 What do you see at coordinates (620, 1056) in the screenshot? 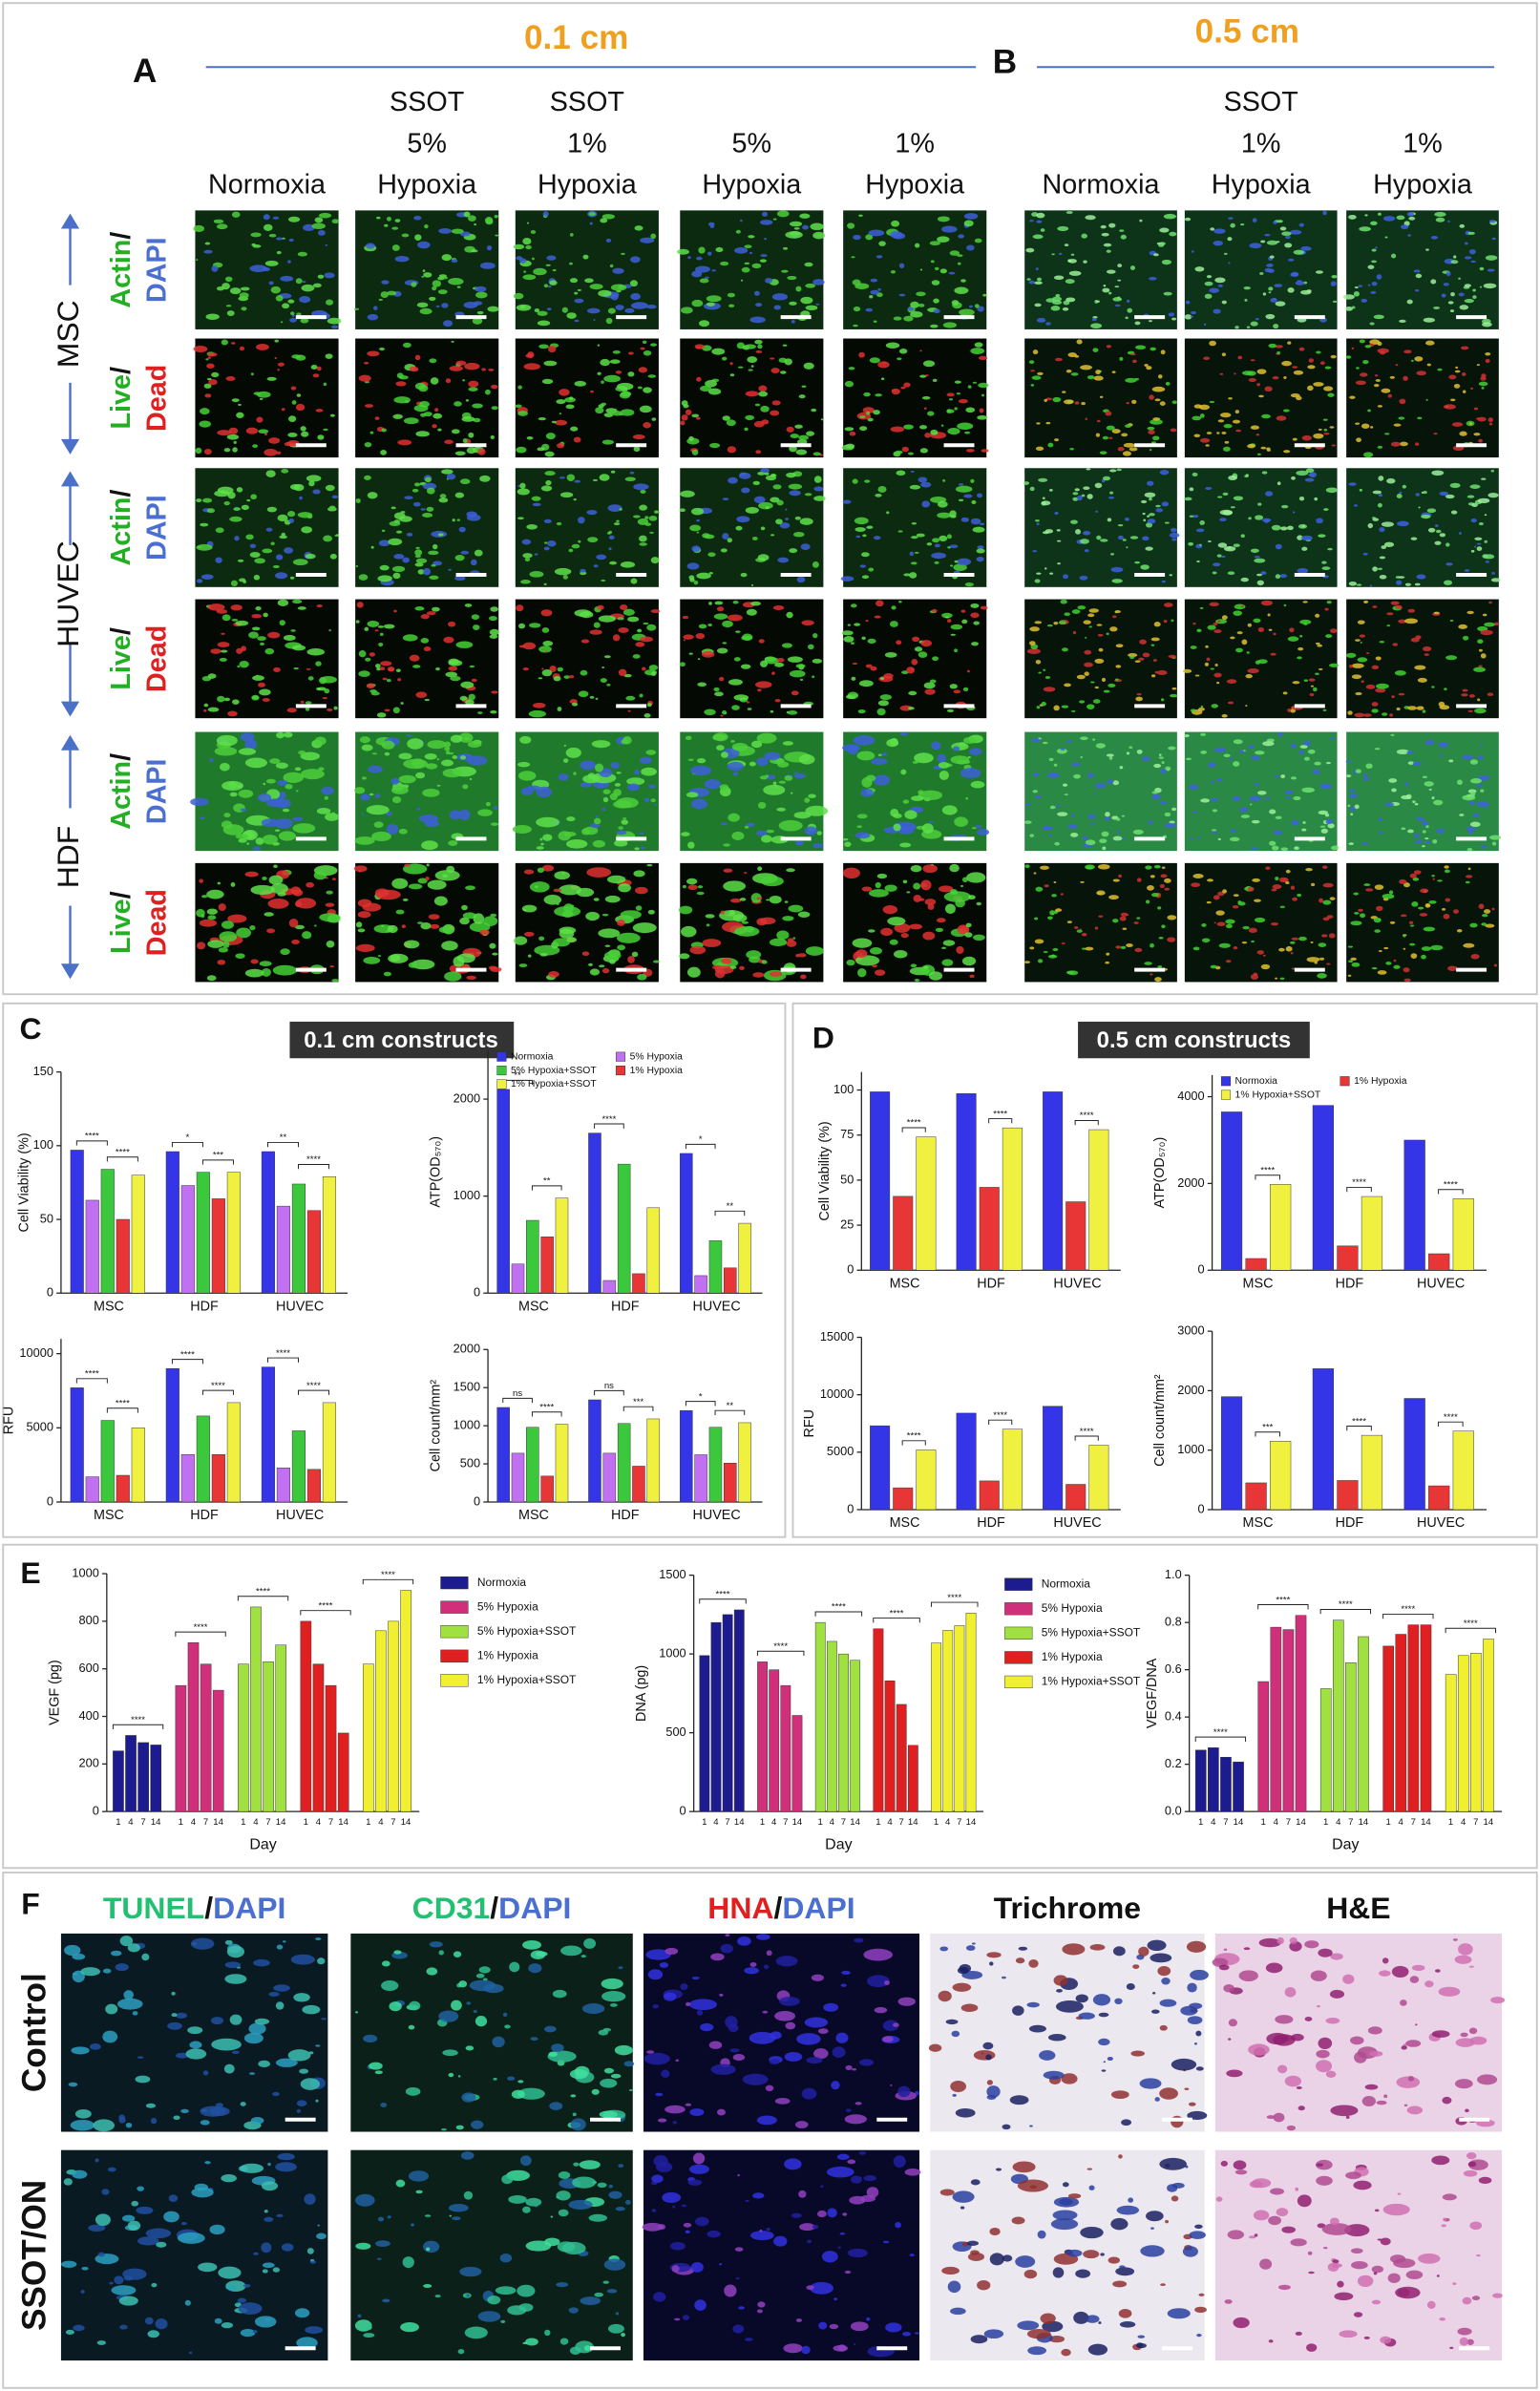
I see `legend-swatch` at bounding box center [620, 1056].